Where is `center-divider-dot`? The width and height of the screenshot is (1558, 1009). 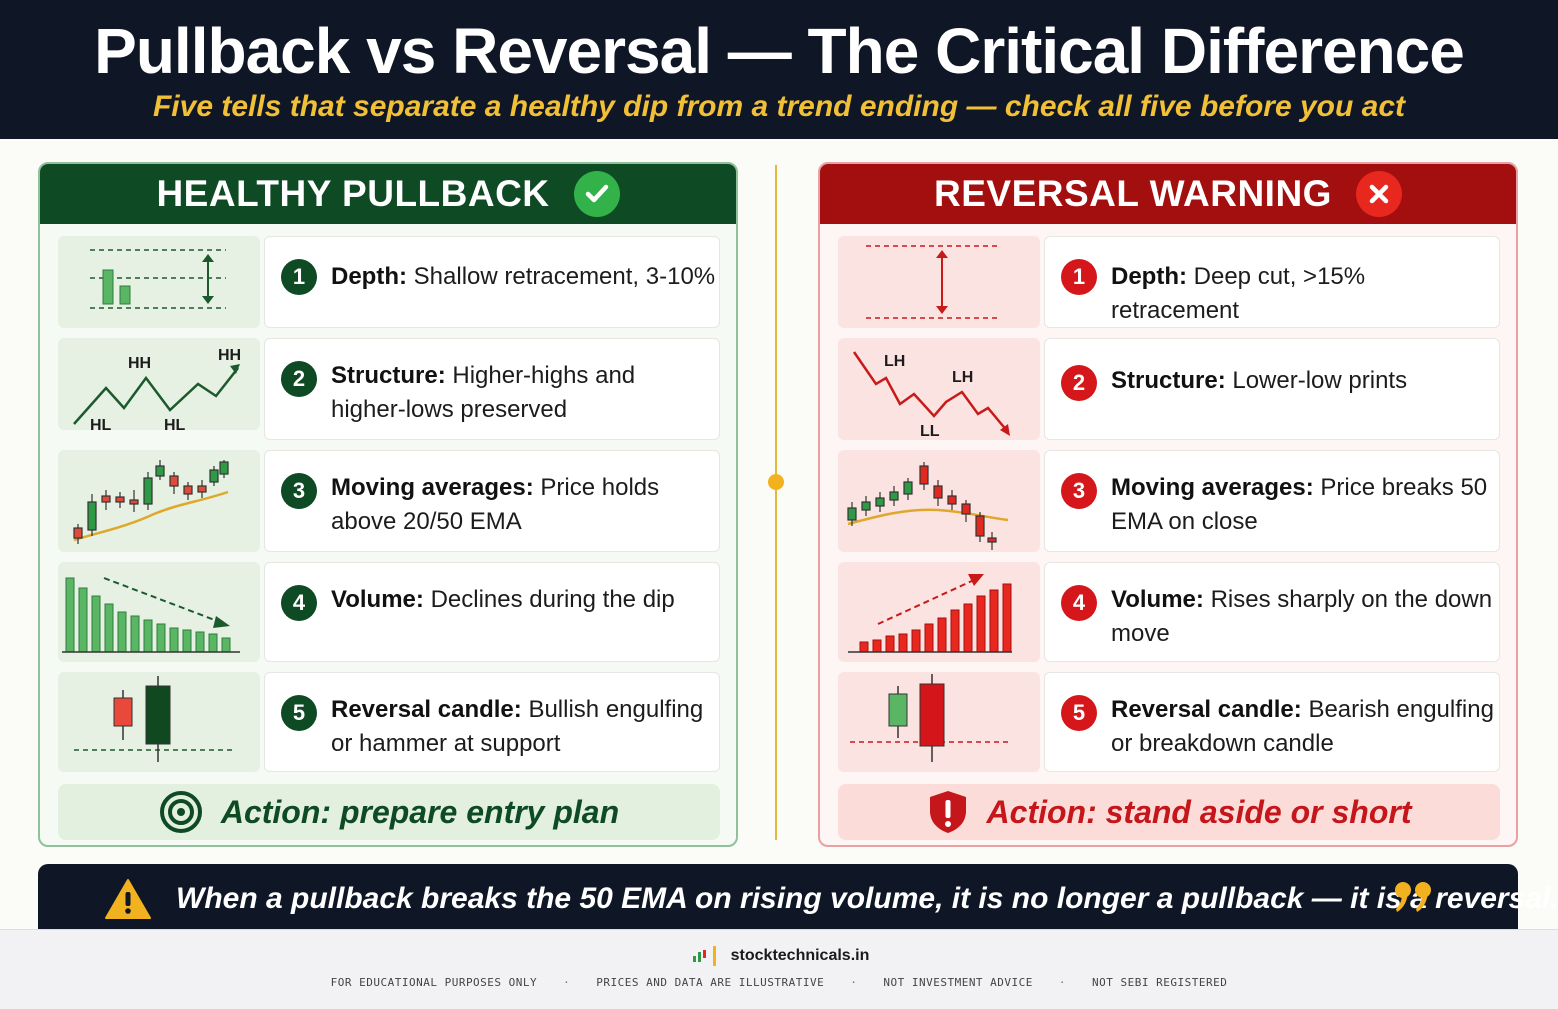
center-divider-dot is located at coordinates (776, 482).